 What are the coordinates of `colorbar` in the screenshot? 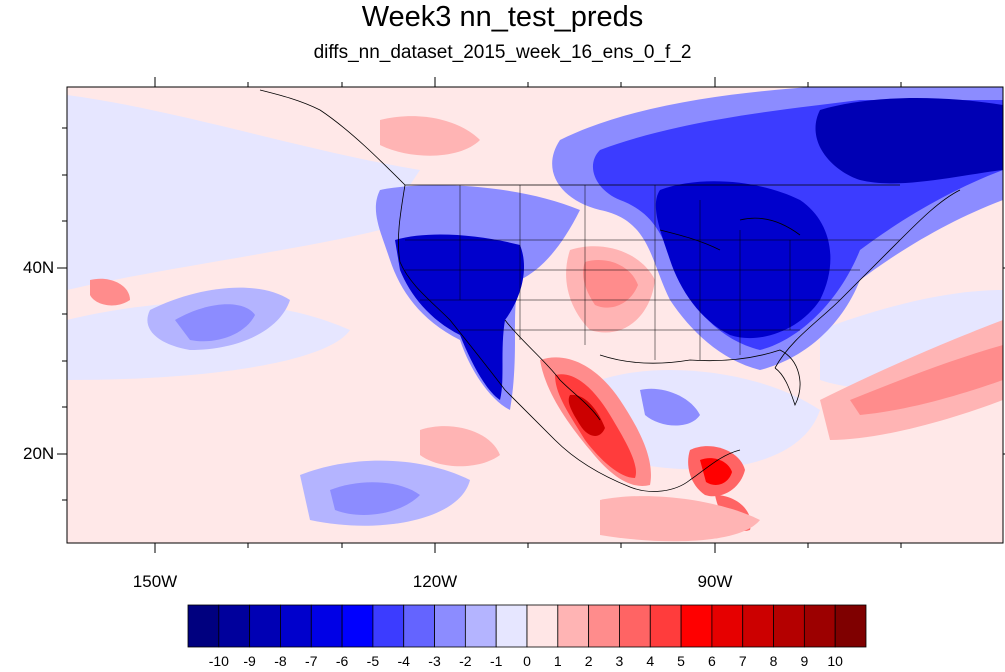 It's located at (527, 626).